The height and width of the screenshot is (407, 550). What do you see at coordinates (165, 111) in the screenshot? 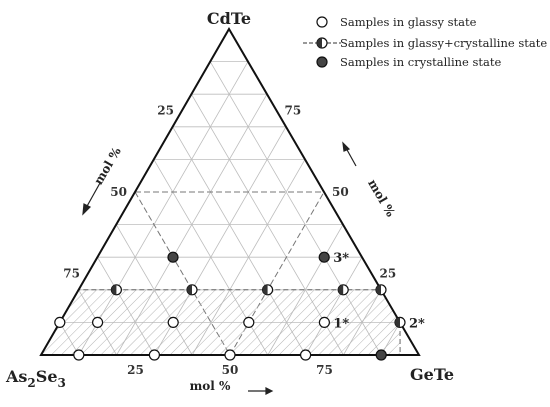
I see `tick-label-left: 25` at bounding box center [165, 111].